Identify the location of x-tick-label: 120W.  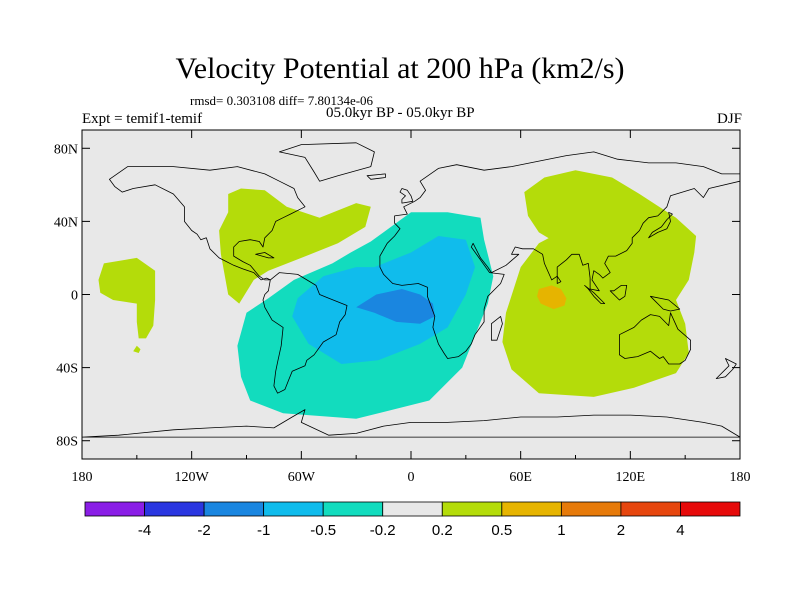
(192, 477).